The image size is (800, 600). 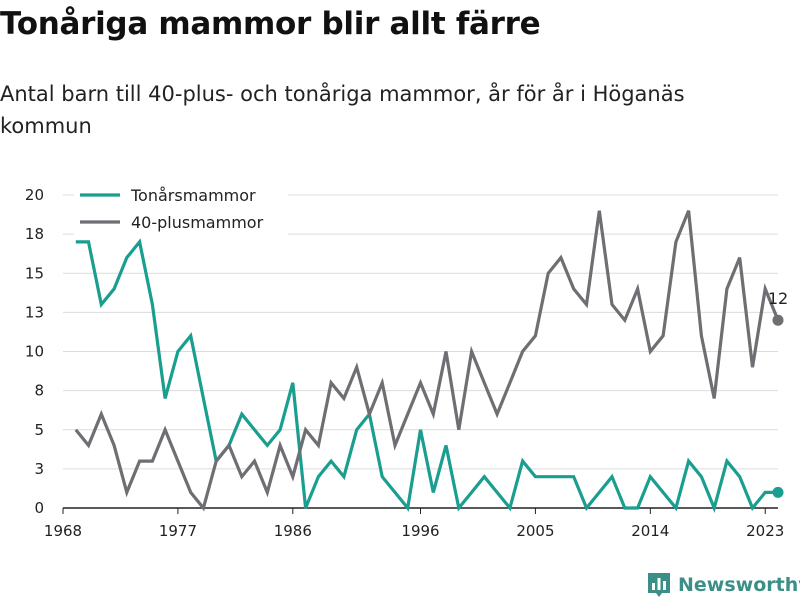 I want to click on newsworthy-chart-icon, so click(x=659, y=585).